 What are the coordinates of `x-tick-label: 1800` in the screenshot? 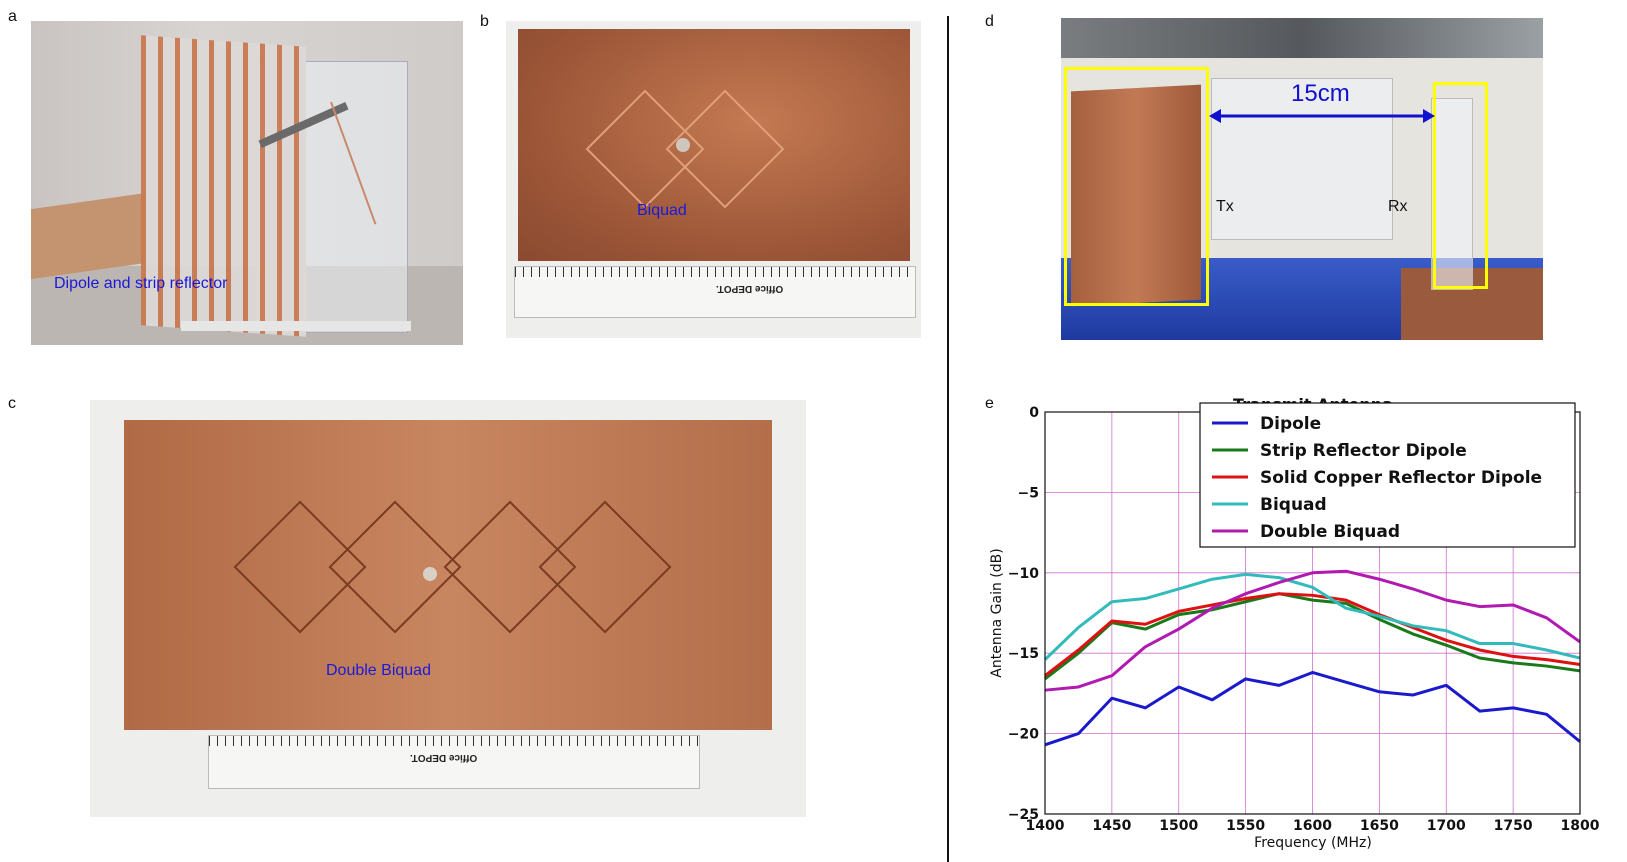 It's located at (1580, 826).